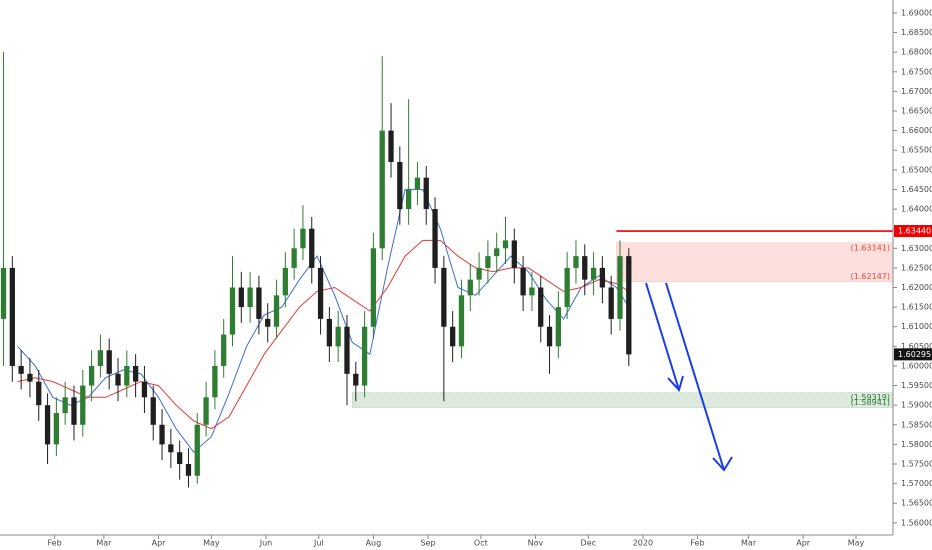 The width and height of the screenshot is (932, 550). I want to click on forecast-arrows, so click(689, 377).